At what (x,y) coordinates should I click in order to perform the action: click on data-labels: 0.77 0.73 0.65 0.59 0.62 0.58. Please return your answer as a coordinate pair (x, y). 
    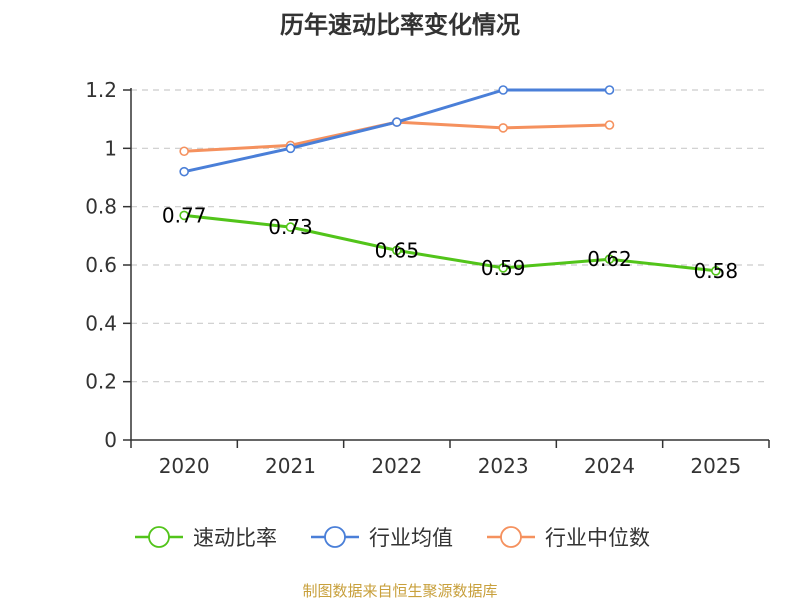
    Looking at the image, I should click on (450, 242).